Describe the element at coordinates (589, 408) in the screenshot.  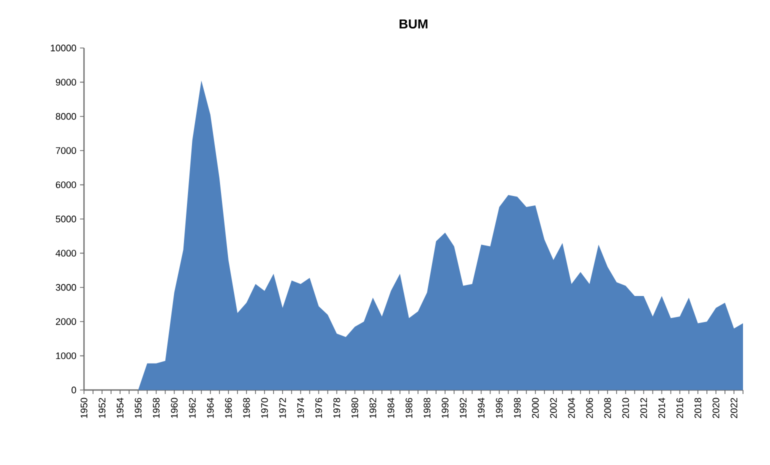
I see `x-tick-label: 2006` at that location.